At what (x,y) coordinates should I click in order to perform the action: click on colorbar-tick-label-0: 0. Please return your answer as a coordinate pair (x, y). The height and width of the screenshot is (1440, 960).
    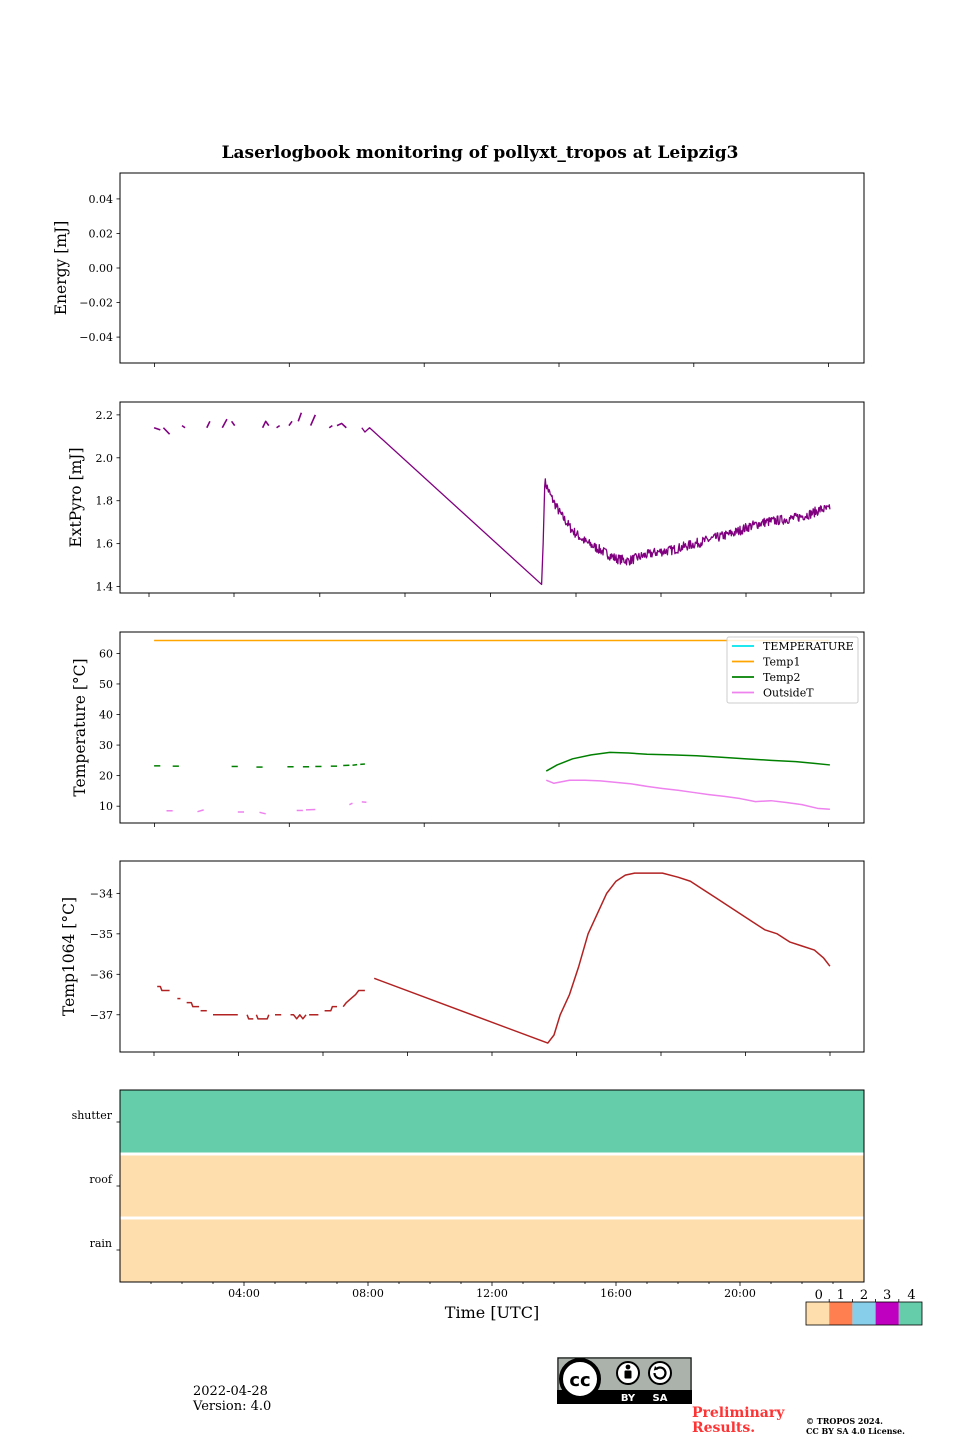
    Looking at the image, I should click on (819, 1295).